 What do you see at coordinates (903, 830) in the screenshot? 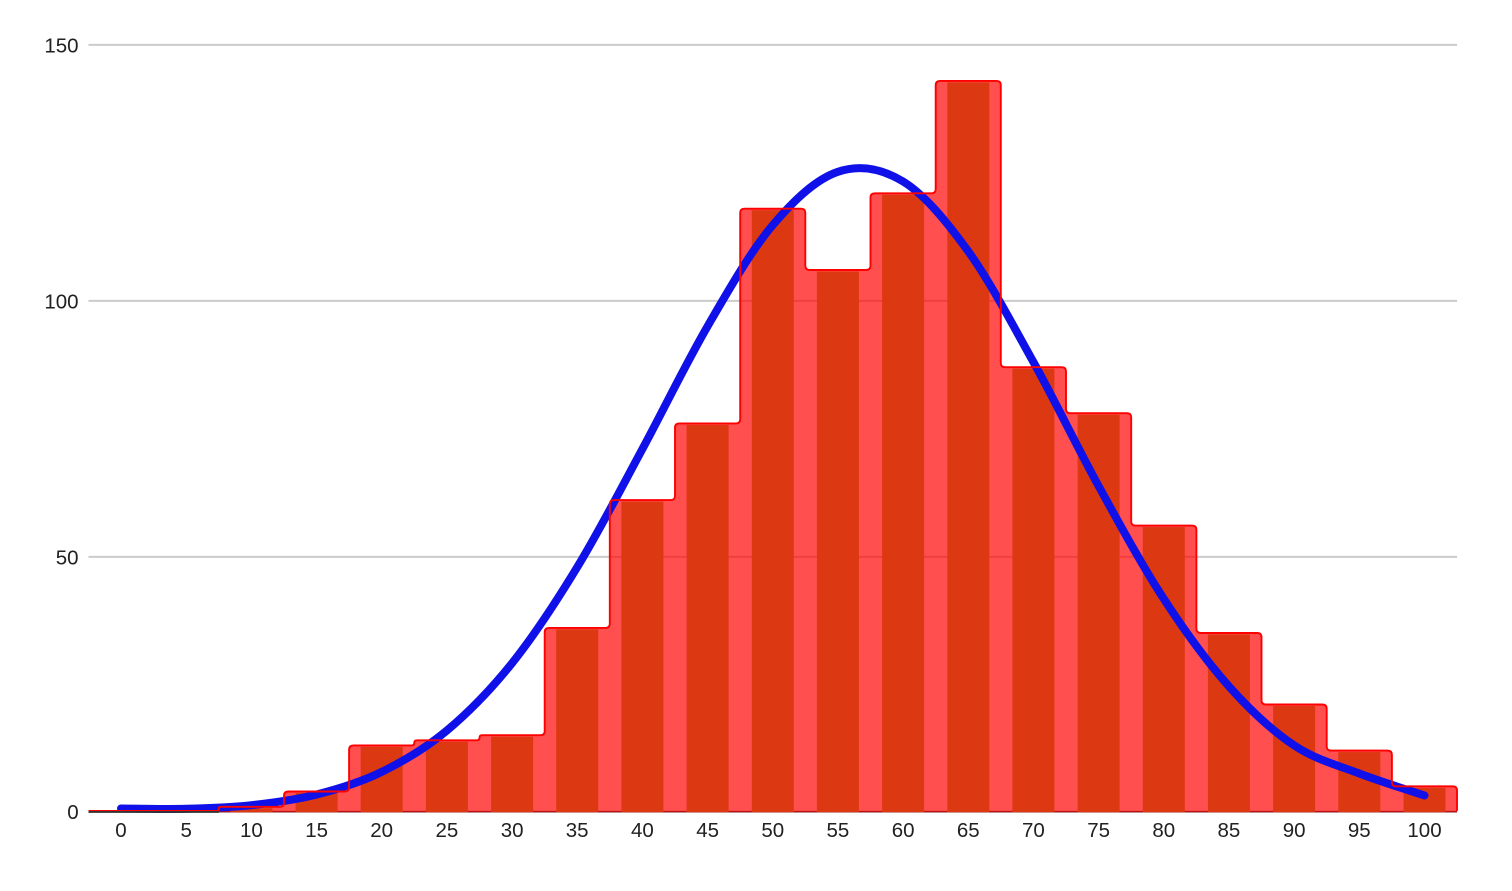
I see `svg-text: 60` at bounding box center [903, 830].